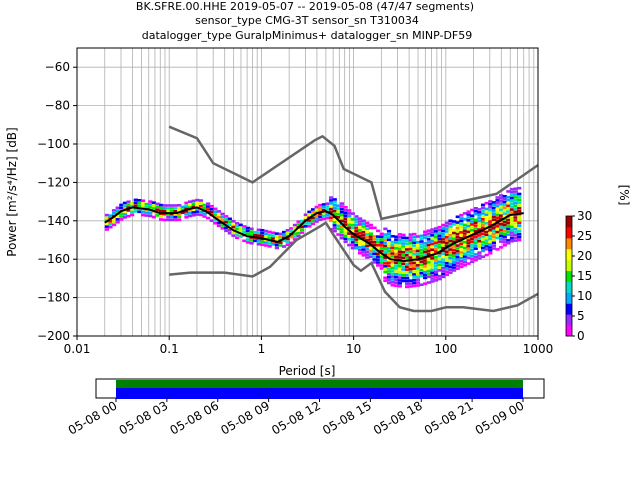 The height and width of the screenshot is (480, 640). Describe the element at coordinates (313, 237) in the screenshot. I see `ppsd-density-cells` at that location.